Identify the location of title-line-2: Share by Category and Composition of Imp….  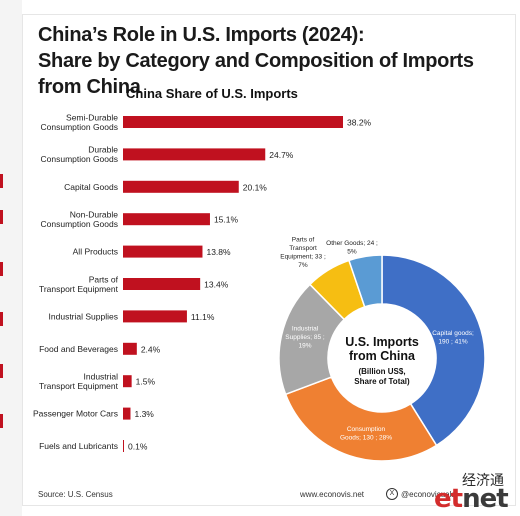
(256, 74).